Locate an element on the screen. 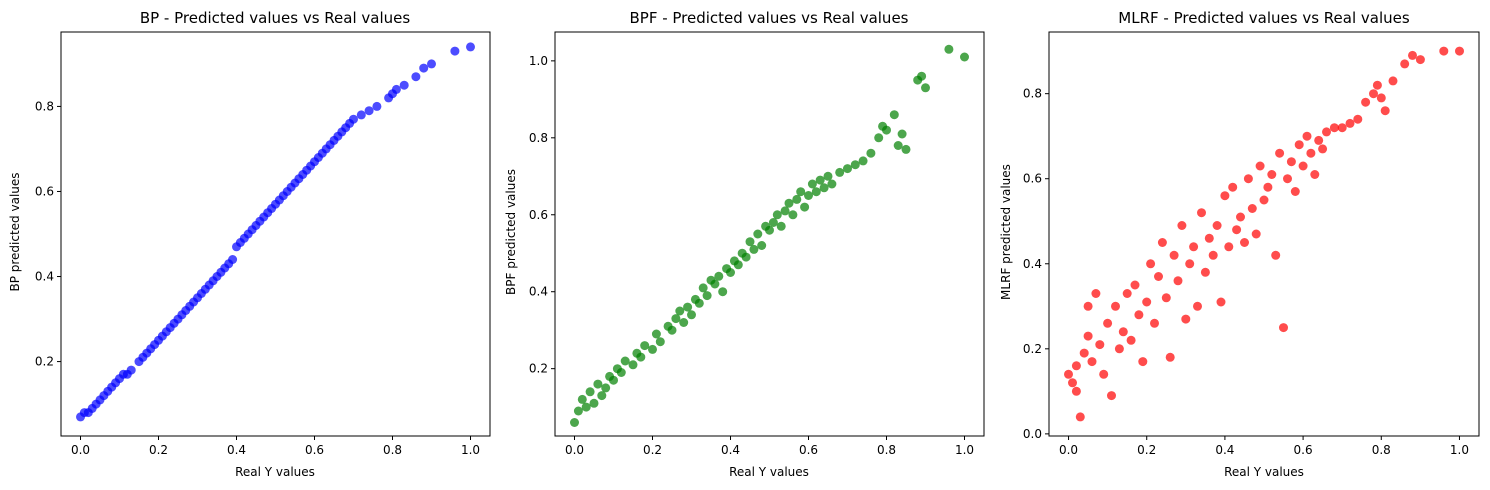 The width and height of the screenshot is (1490, 490). y-axis-label: MLRF predicted values is located at coordinates (1006, 232).